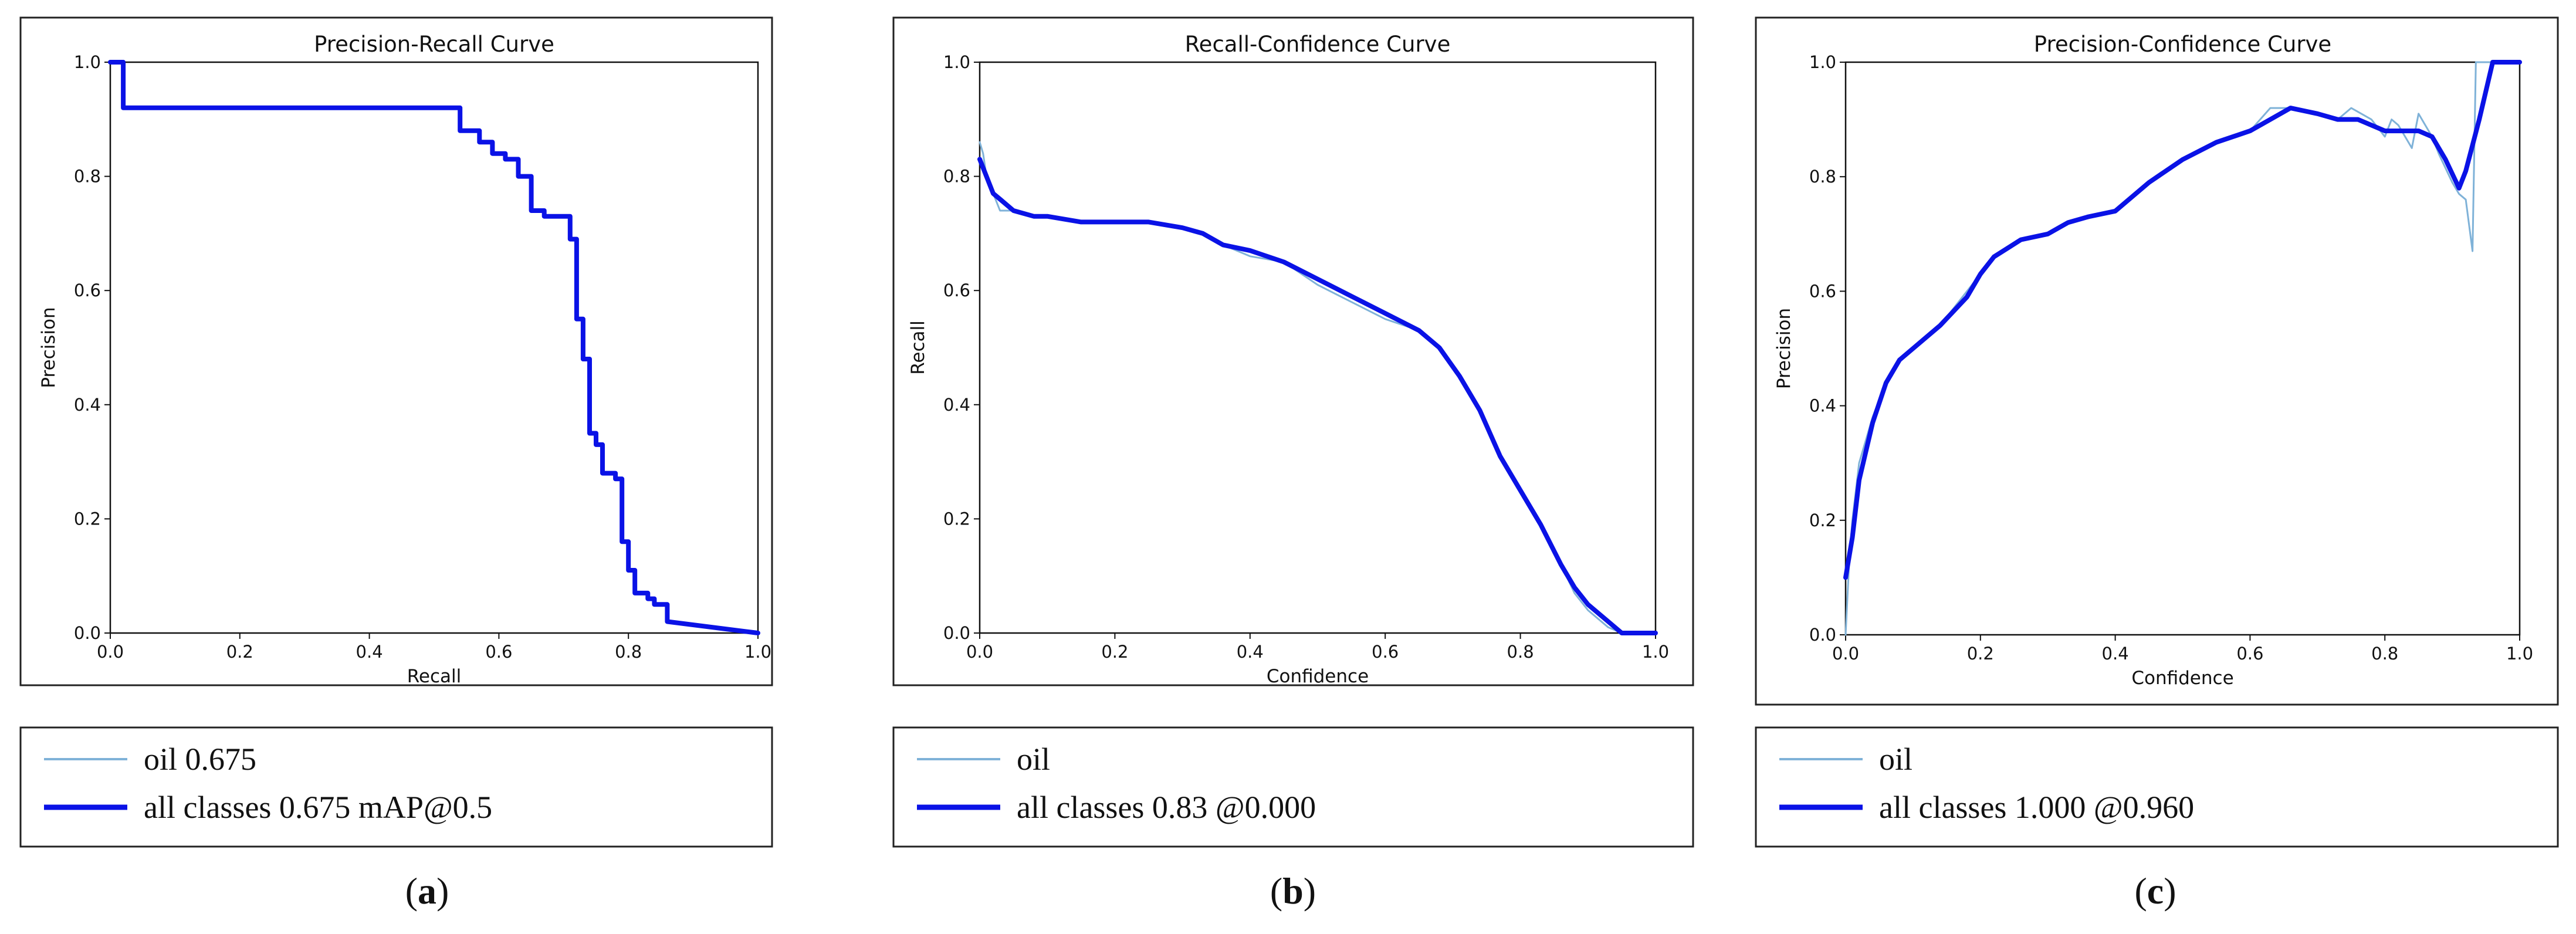  I want to click on legend: oil 0.675 all classes 0.675 mAP@0.5, so click(396, 787).